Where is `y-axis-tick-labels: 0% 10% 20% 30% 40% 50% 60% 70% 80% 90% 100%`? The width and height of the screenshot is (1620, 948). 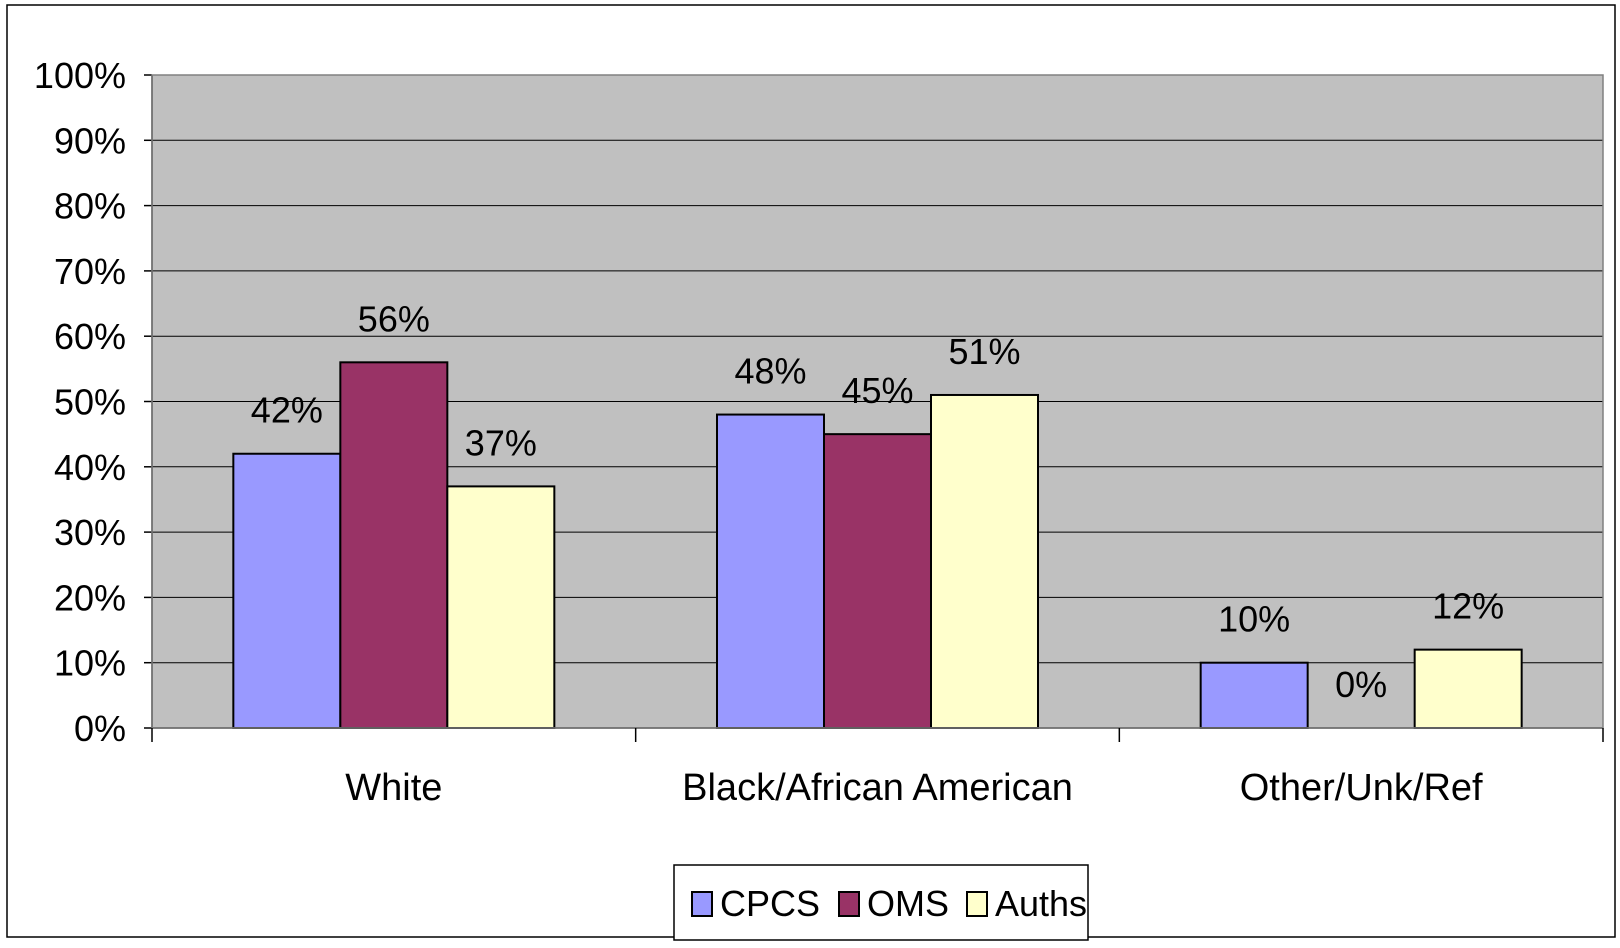 y-axis-tick-labels: 0% 10% 20% 30% 40% 50% 60% 70% 80% 90% 100% is located at coordinates (80, 402).